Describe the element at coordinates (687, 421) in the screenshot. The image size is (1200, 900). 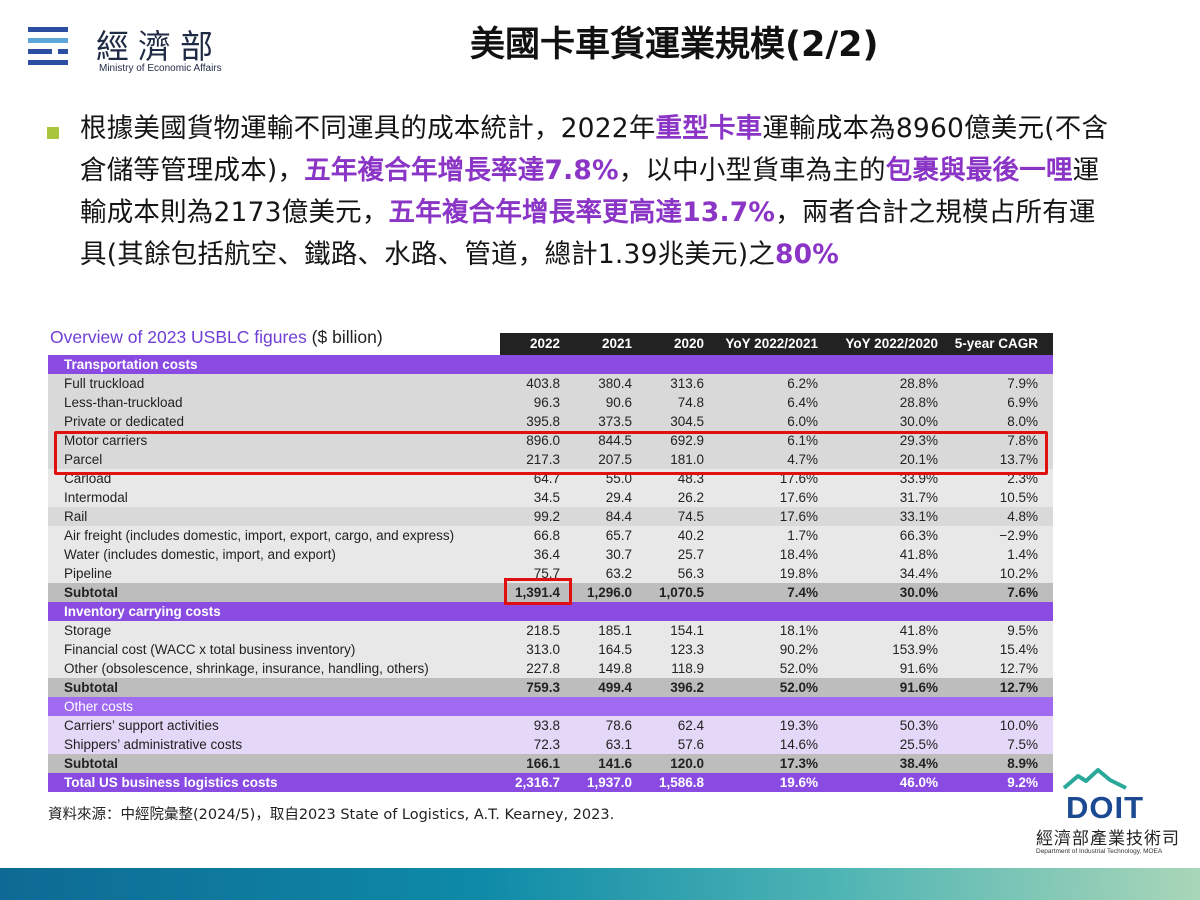
I see `table-cell: 304.5` at that location.